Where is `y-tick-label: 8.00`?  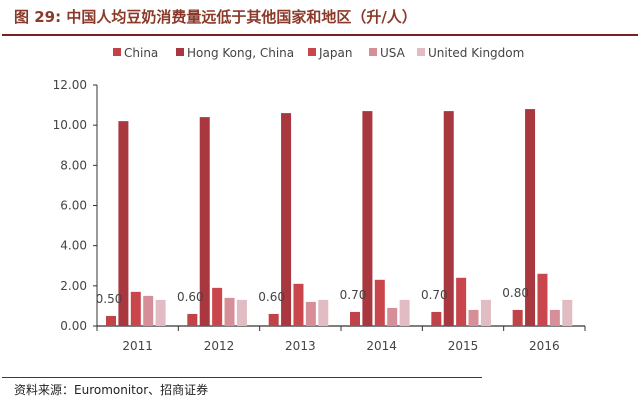 y-tick-label: 8.00 is located at coordinates (73, 165).